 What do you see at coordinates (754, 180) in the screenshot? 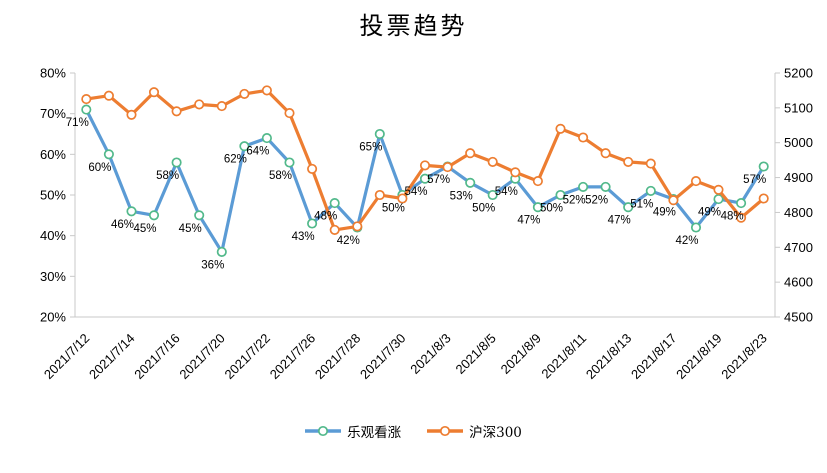
I see `svg-text: 57%` at bounding box center [754, 180].